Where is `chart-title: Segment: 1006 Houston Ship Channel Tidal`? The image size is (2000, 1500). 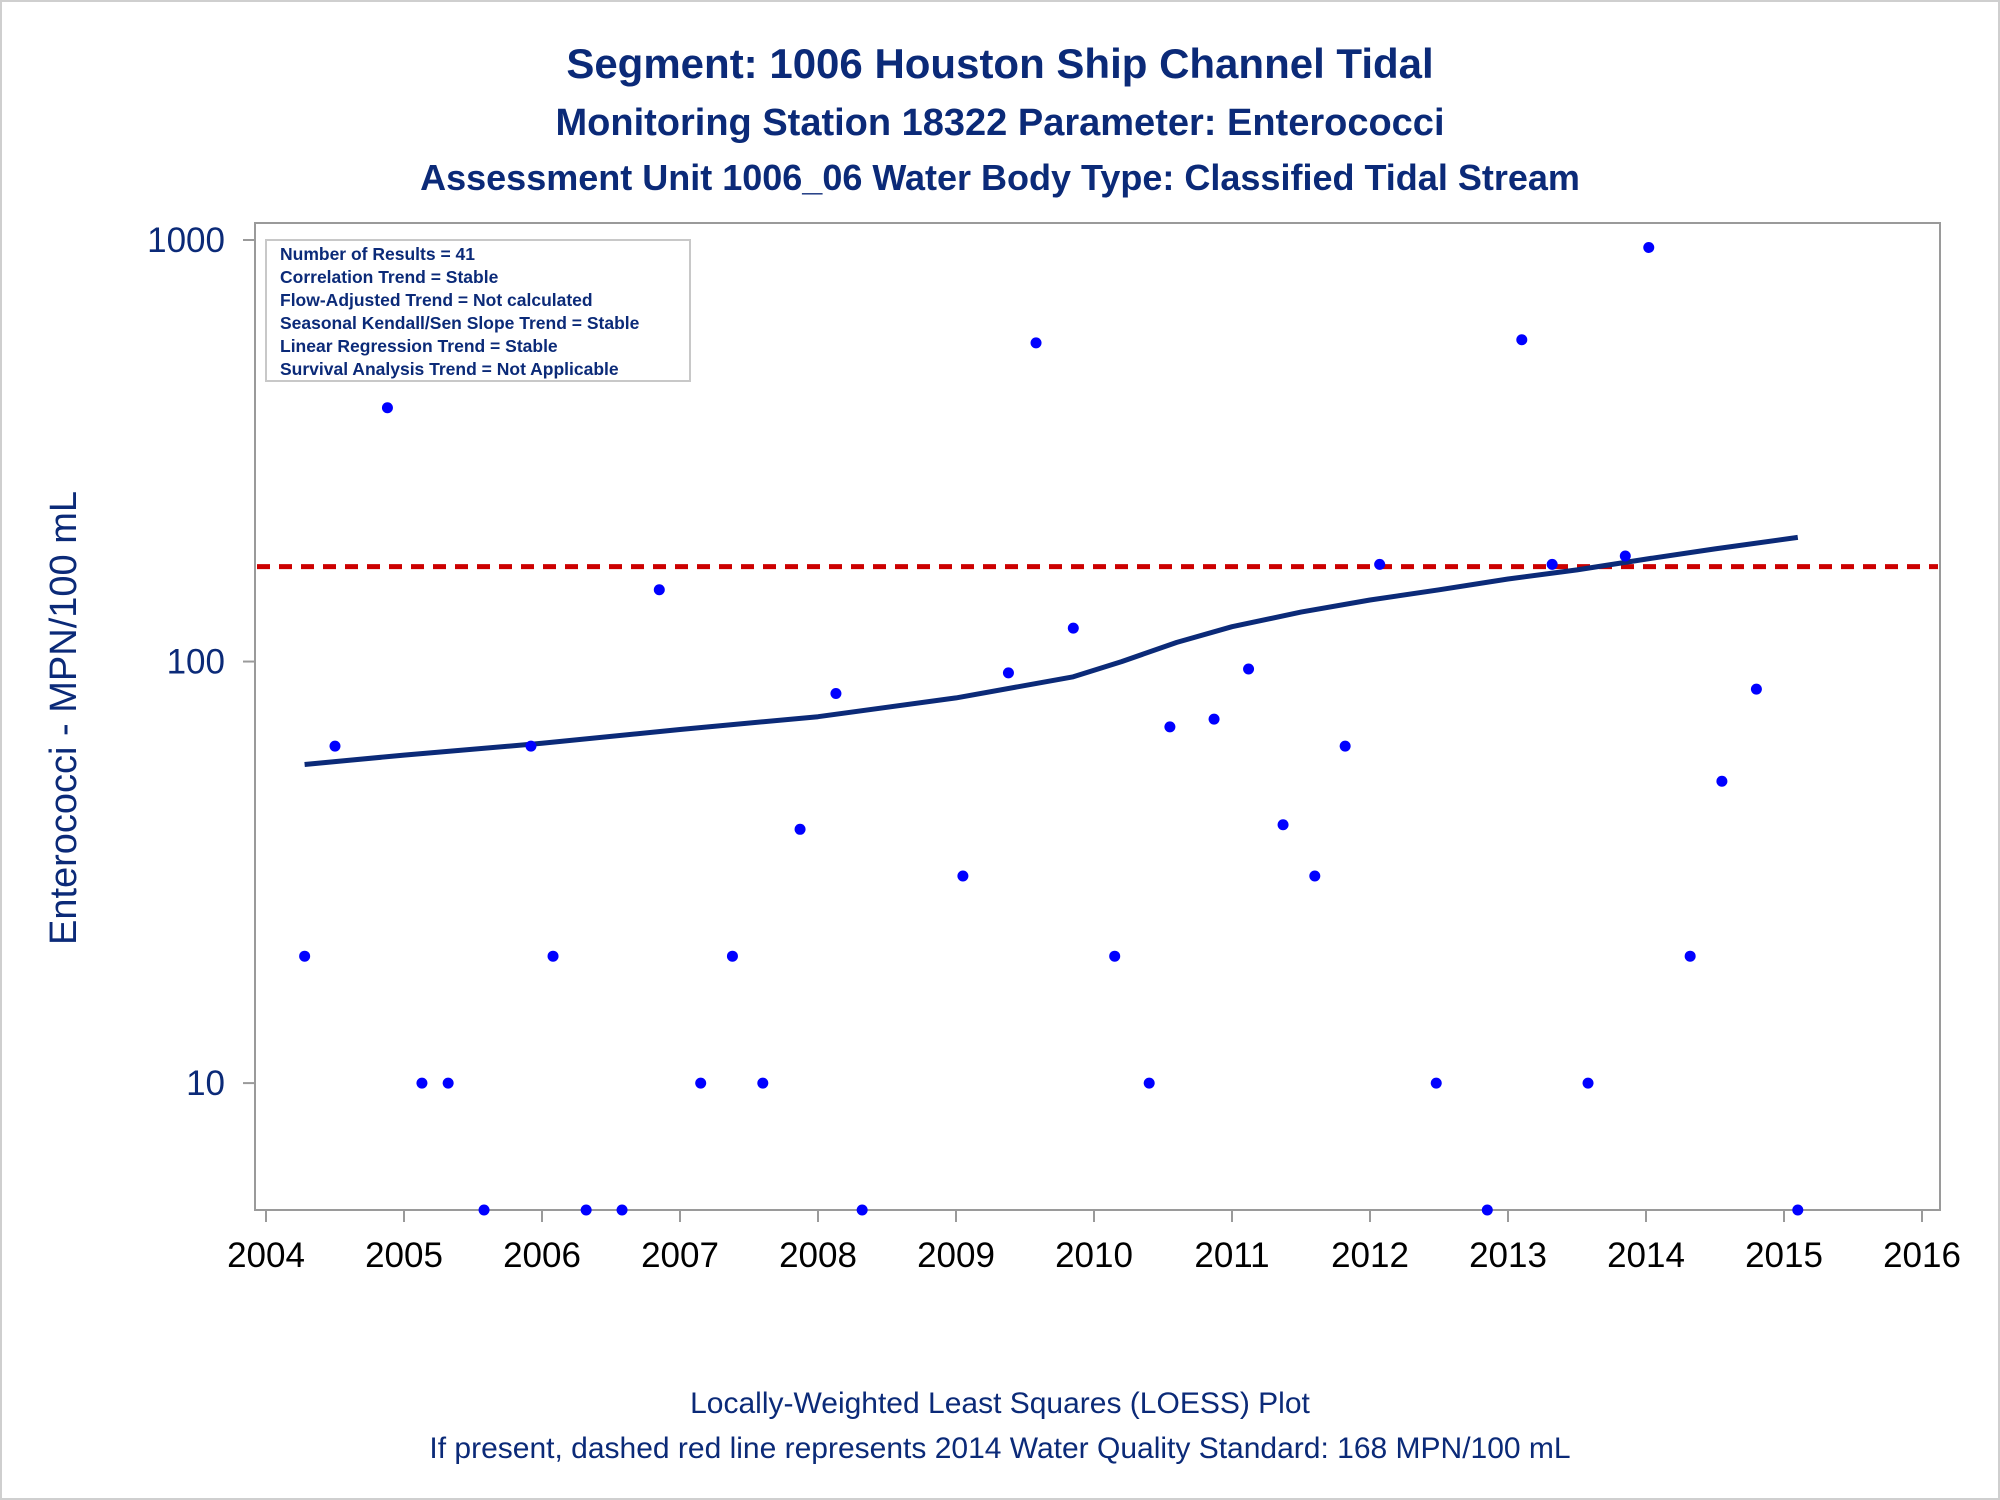
chart-title: Segment: 1006 Houston Ship Channel Tidal is located at coordinates (999, 63).